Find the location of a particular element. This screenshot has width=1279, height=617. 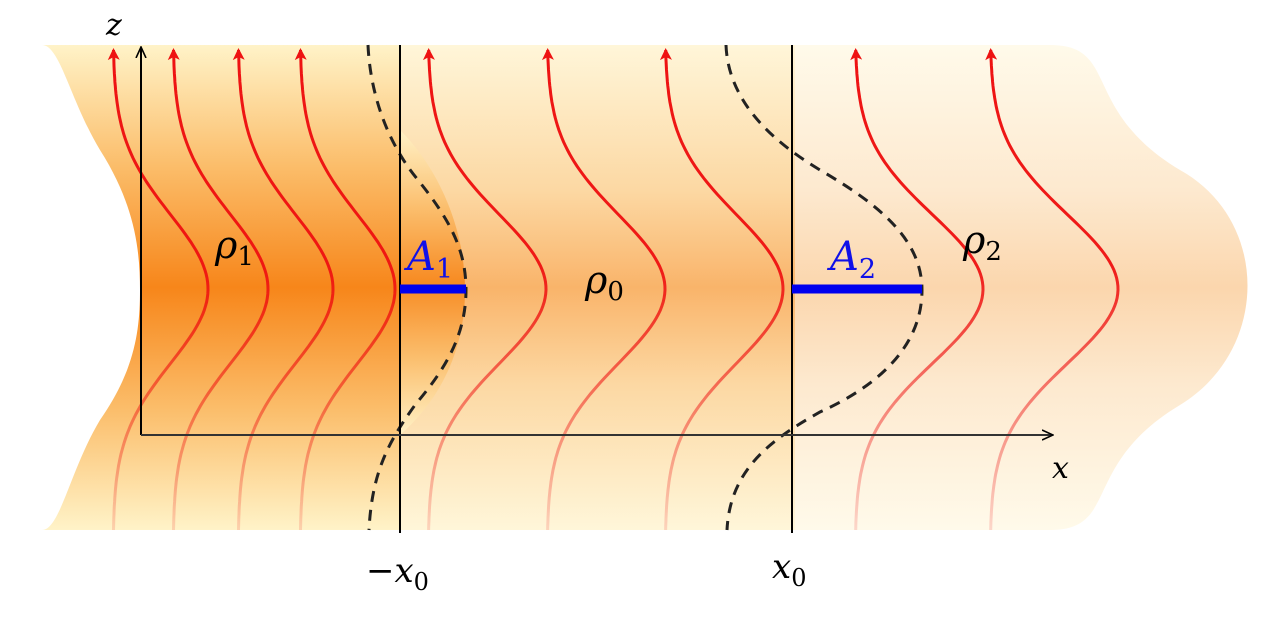

tick-label-neg-x0: −x0 is located at coordinates (397, 573).